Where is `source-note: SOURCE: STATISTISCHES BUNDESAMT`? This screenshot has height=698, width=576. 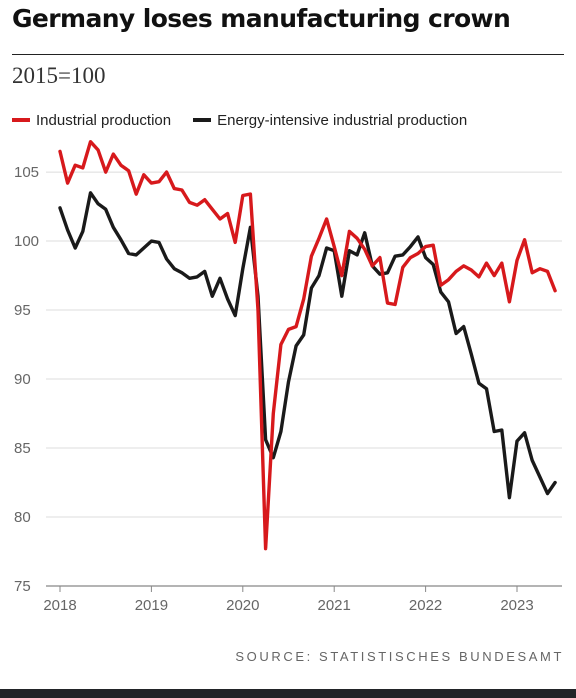 source-note: SOURCE: STATISTISCHES BUNDESAMT is located at coordinates (399, 656).